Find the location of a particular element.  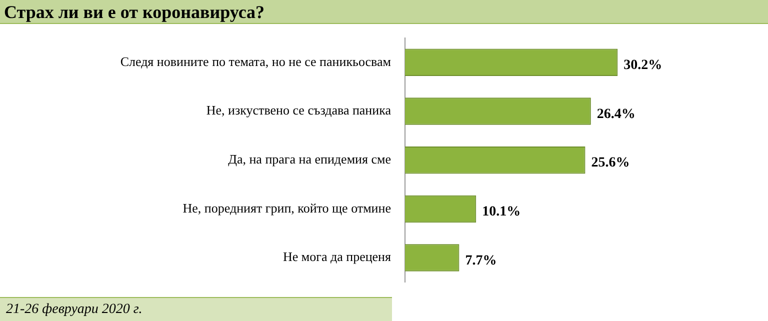

y-tick-label: Не, изкуствено се създава паника is located at coordinates (299, 110).